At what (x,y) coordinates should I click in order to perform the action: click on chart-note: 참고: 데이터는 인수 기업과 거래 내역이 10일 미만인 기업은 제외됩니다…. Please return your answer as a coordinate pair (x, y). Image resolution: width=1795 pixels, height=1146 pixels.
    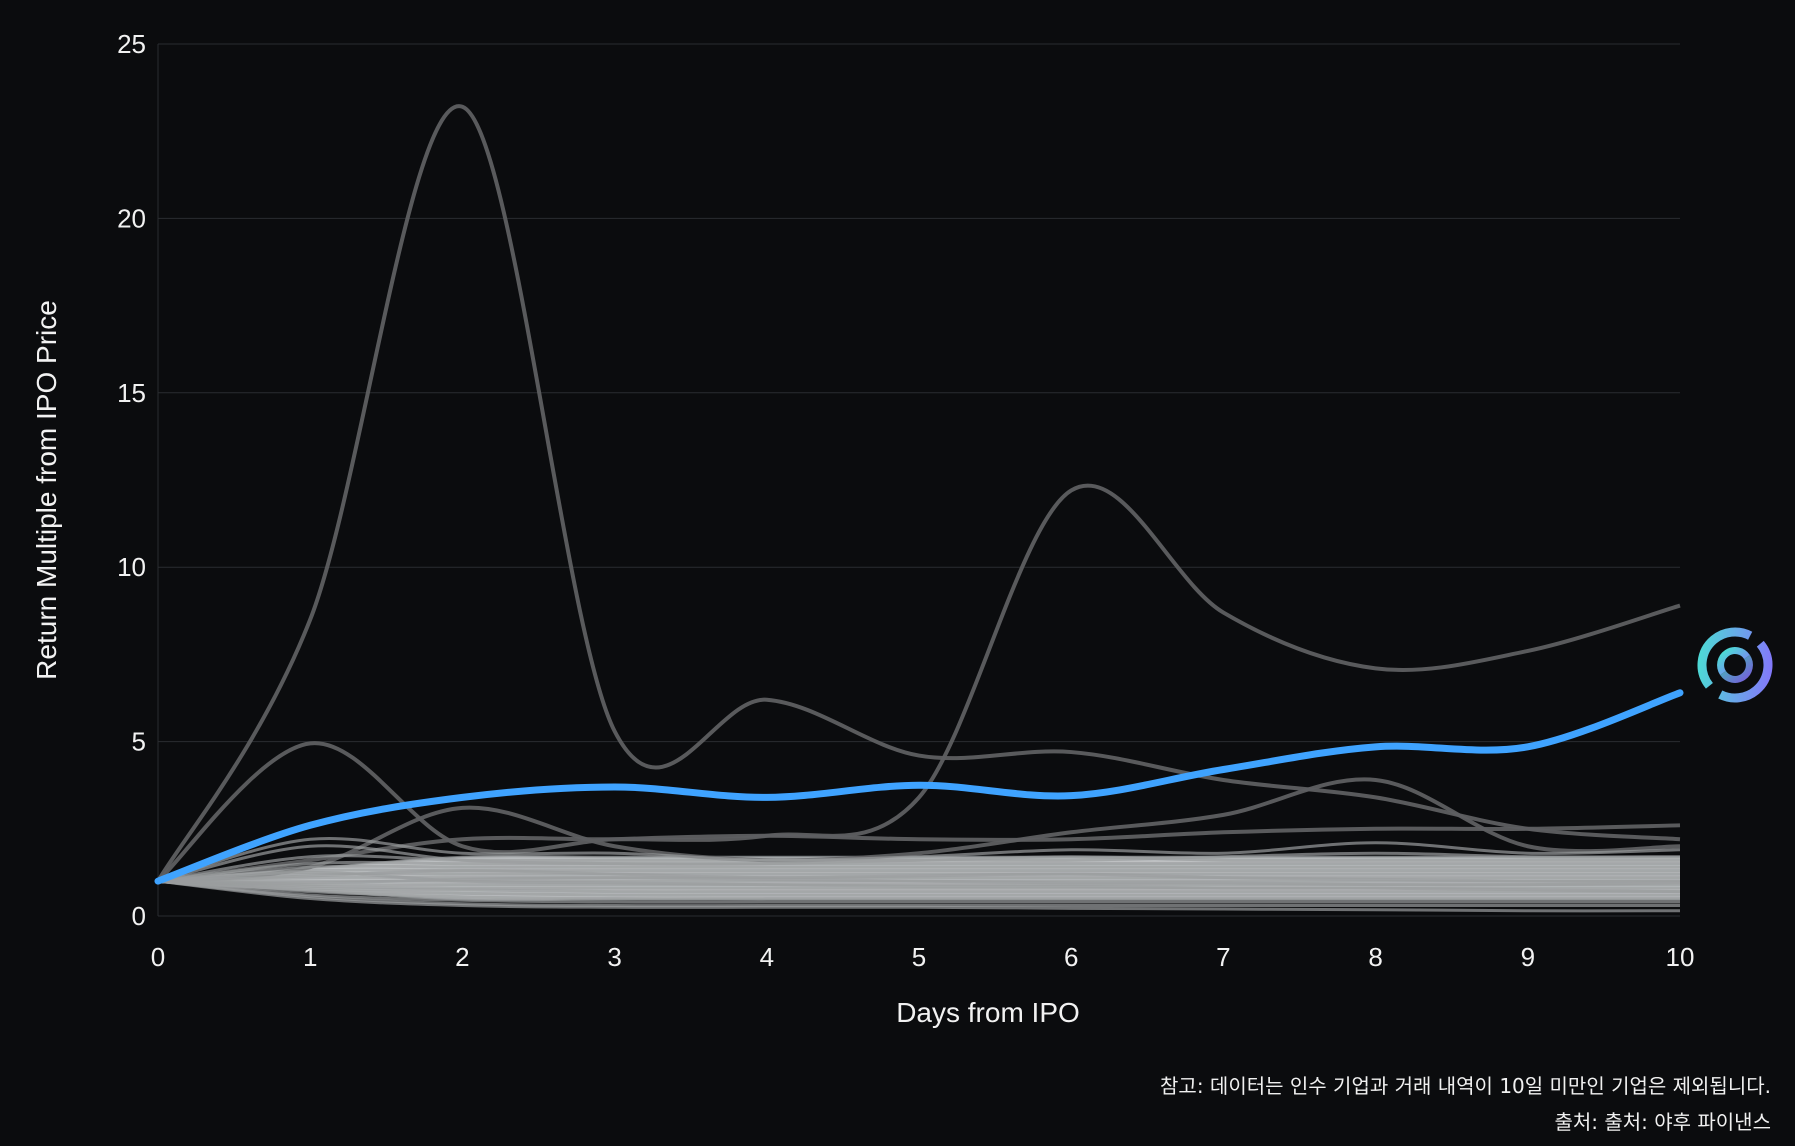
    Looking at the image, I should click on (1465, 1086).